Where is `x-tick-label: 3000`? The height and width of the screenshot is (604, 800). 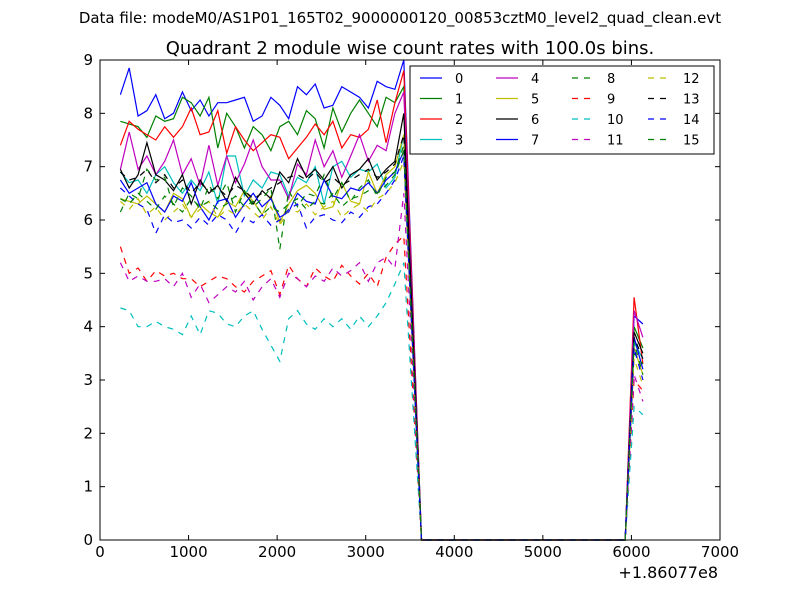 x-tick-label: 3000 is located at coordinates (366, 552).